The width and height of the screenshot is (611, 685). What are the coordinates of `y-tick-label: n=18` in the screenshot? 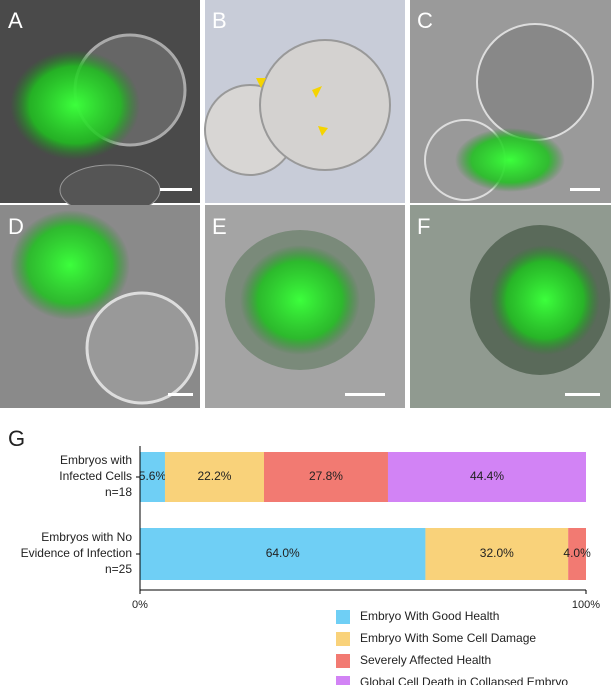 It's located at (118, 492).